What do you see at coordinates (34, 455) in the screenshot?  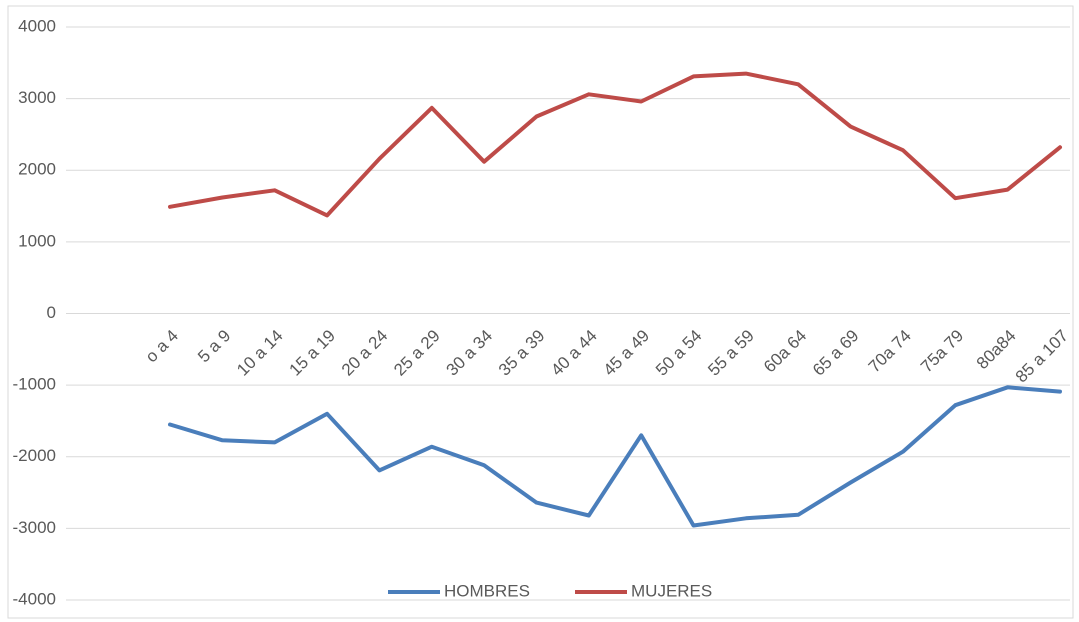 I see `y-tick-label: -2000` at bounding box center [34, 455].